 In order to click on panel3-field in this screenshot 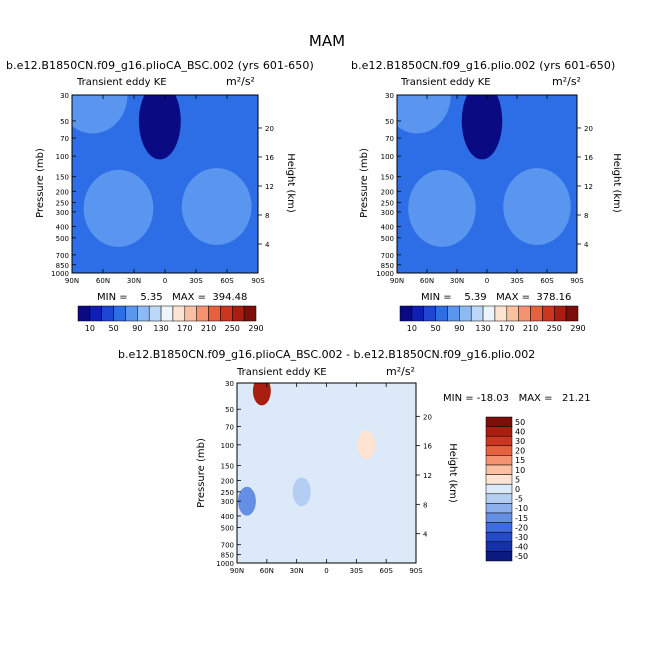, I will do `click(326, 473)`.